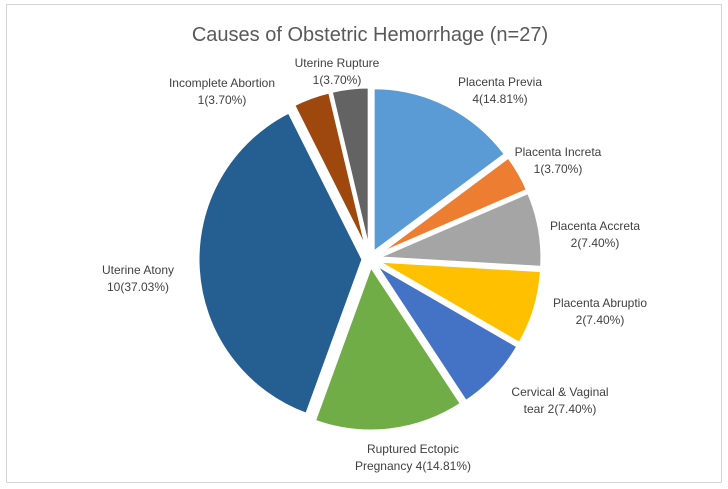  Describe the element at coordinates (138, 287) in the screenshot. I see `slice-label-line: 10(37.03%)` at that location.